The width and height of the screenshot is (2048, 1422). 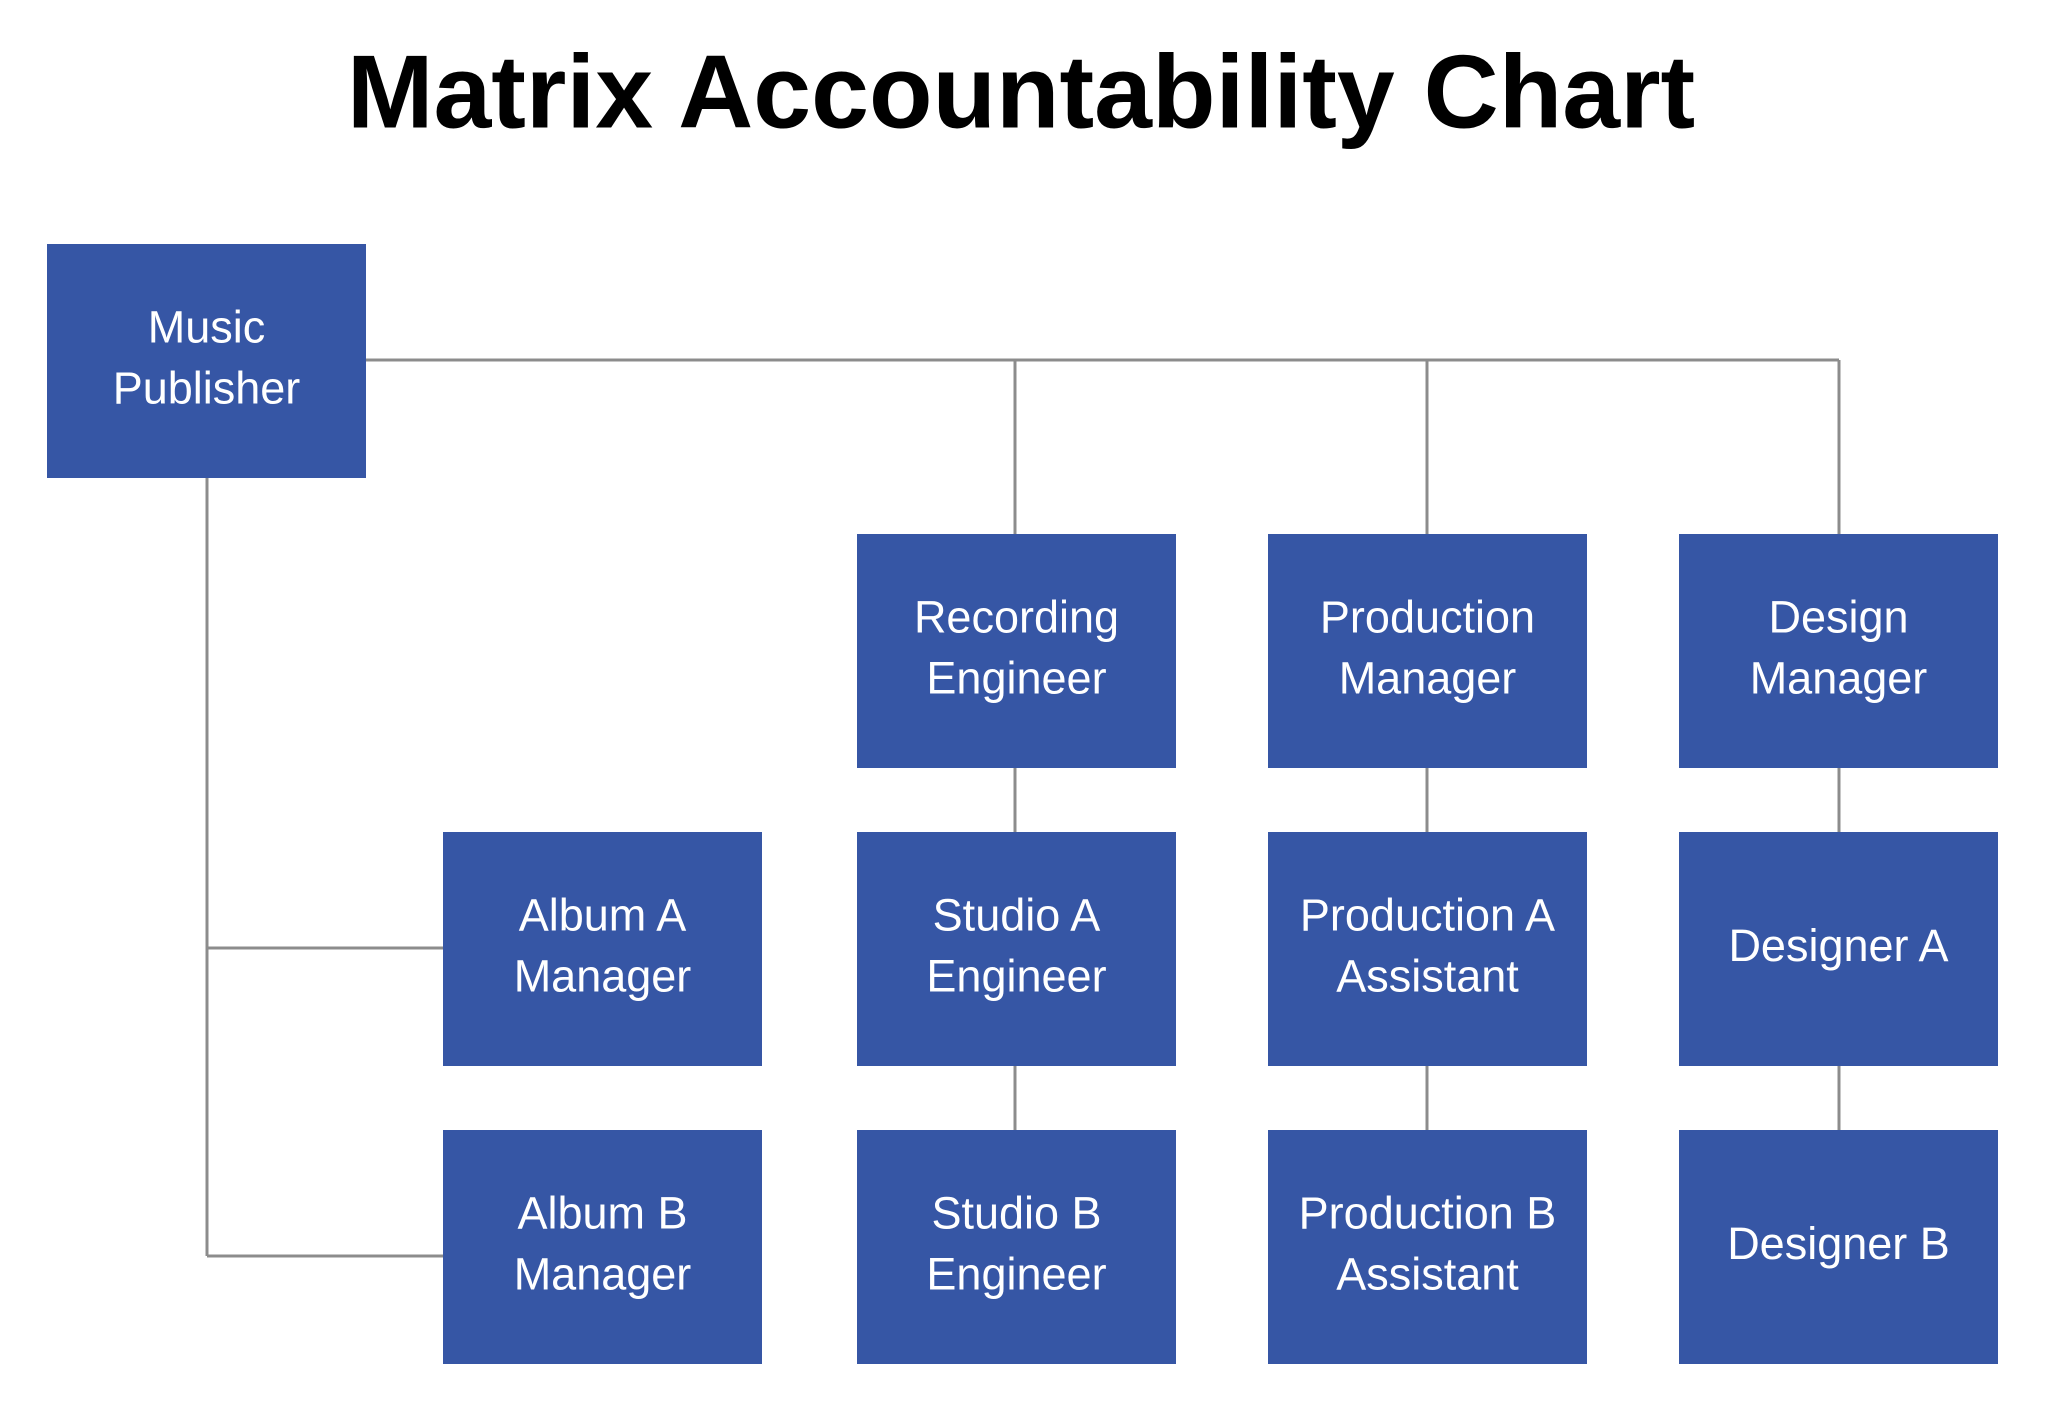 I want to click on node-label: Production B, so click(x=1428, y=1212).